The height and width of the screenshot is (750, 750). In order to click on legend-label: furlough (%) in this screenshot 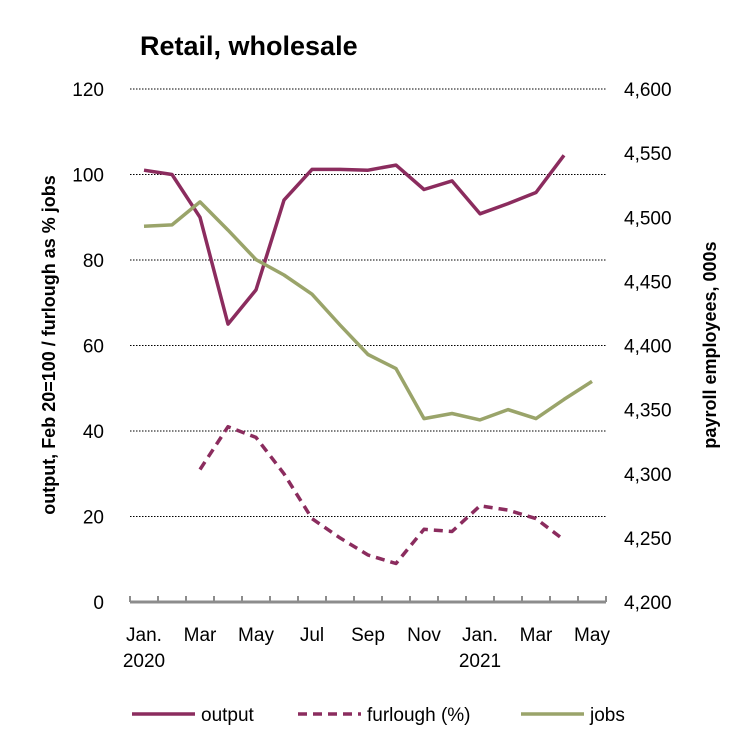, I will do `click(419, 715)`.